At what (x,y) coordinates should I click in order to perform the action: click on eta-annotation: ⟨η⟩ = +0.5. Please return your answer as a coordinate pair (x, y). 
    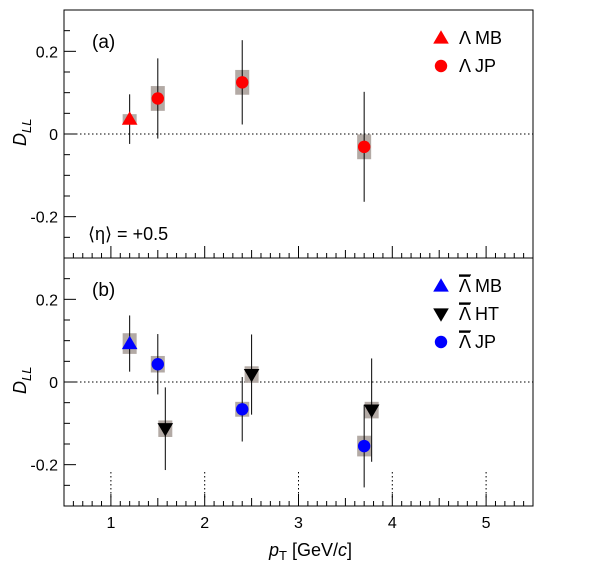
    Looking at the image, I should click on (128, 234).